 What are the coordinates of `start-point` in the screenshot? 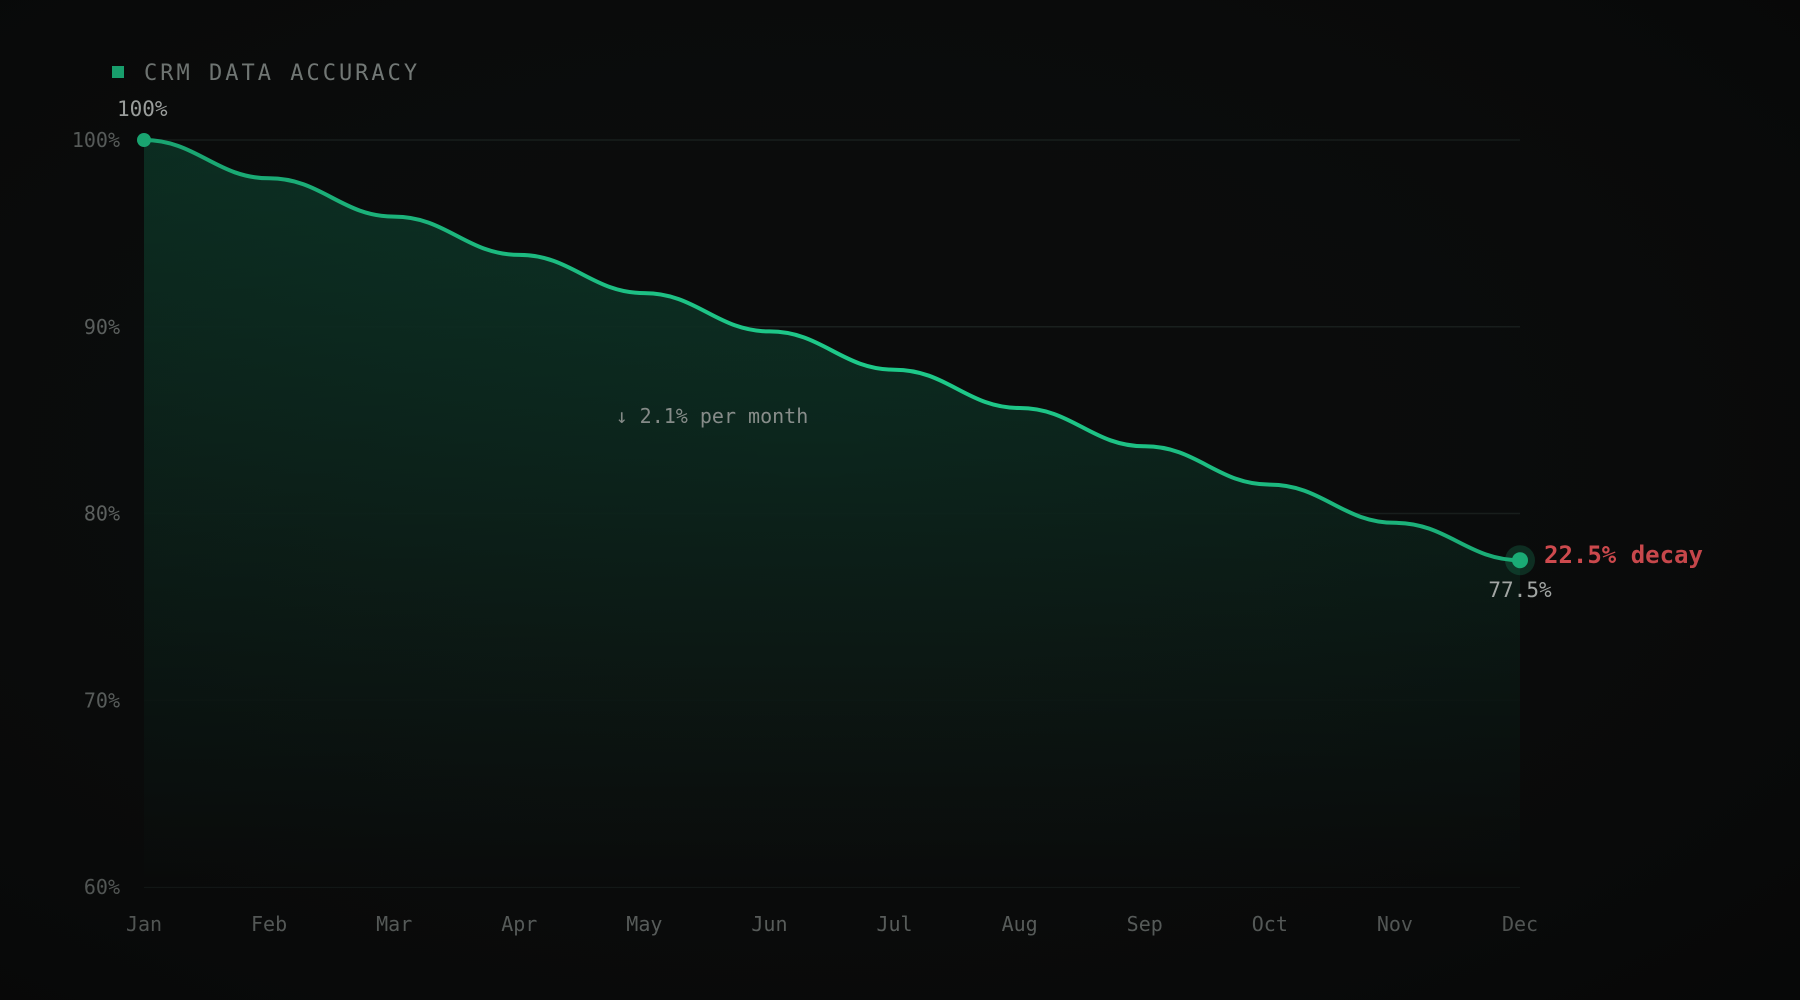 It's located at (144, 140).